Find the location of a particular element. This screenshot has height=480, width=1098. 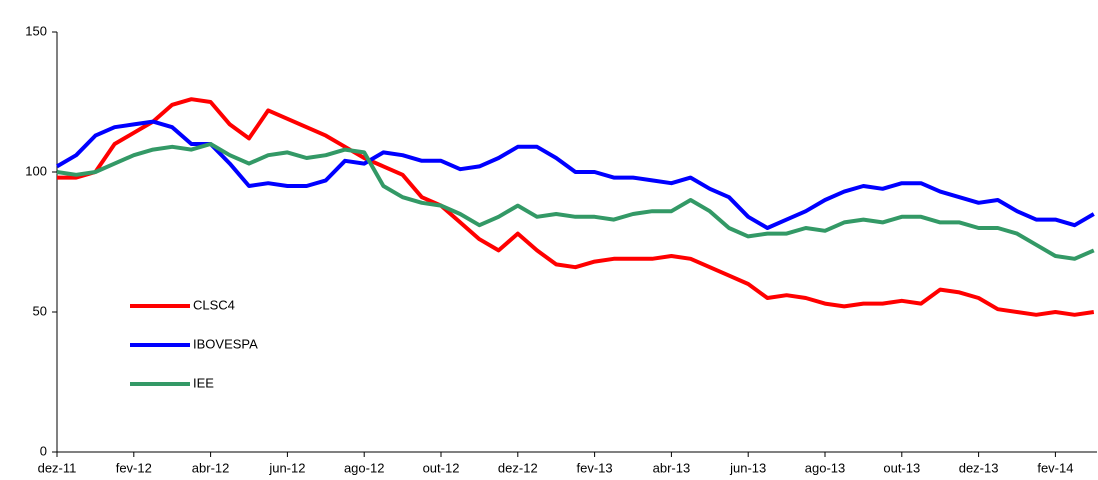

x-tick-label: out-13 is located at coordinates (901, 467).